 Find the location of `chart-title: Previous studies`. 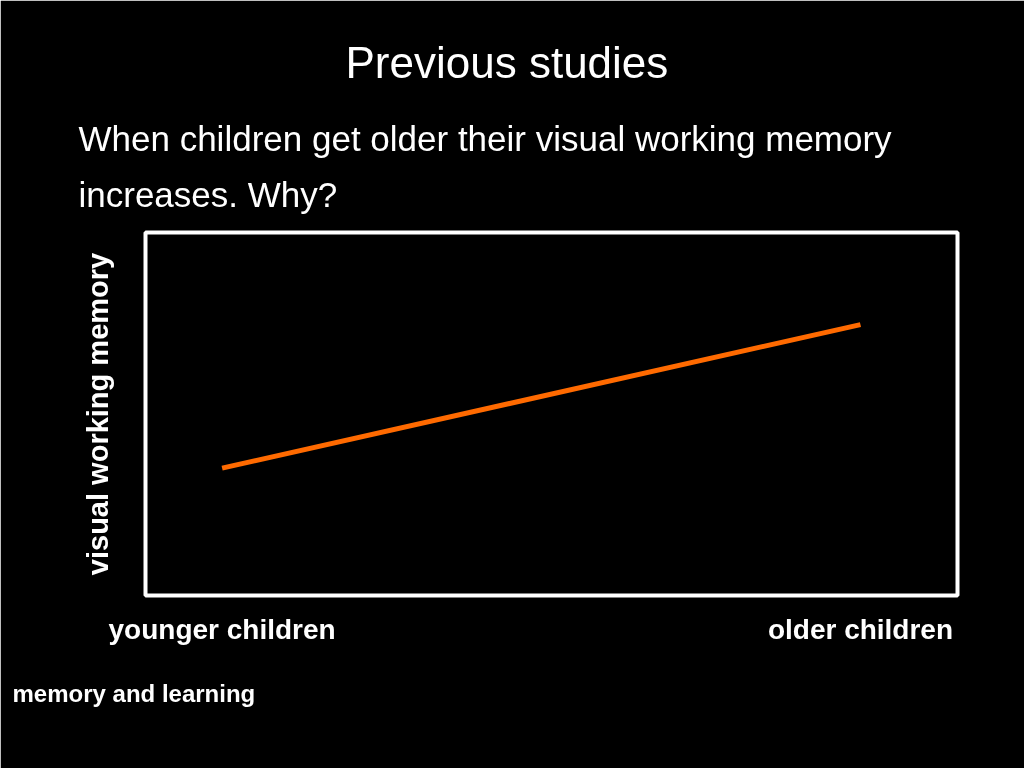

chart-title: Previous studies is located at coordinates (507, 62).